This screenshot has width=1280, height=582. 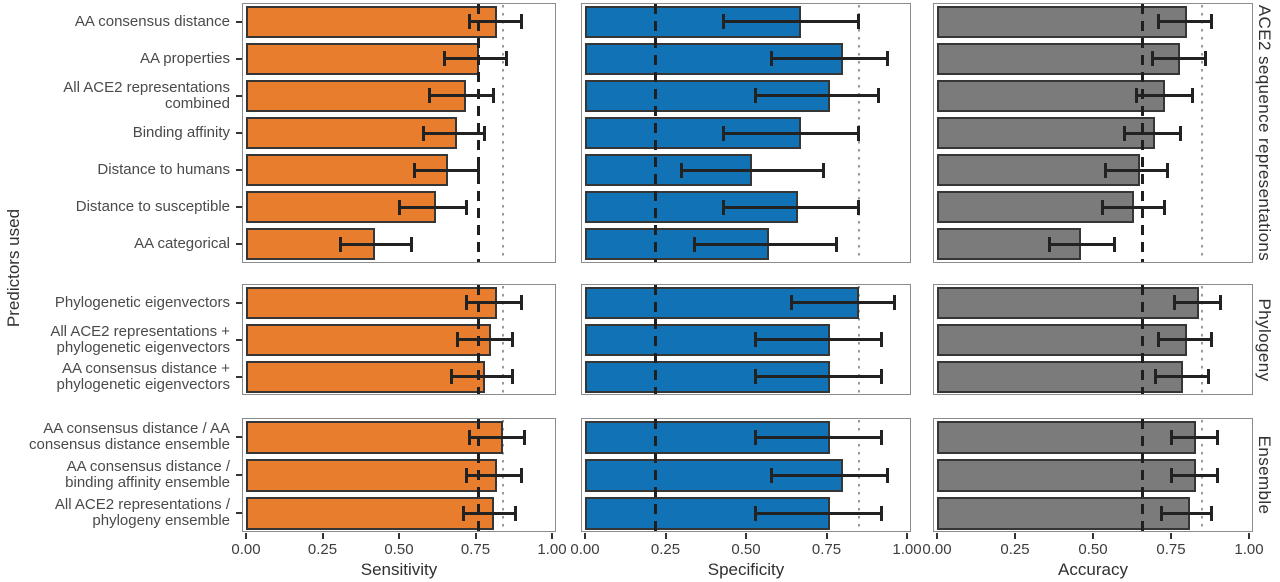 What do you see at coordinates (163, 170) in the screenshot?
I see `row-label: Distance to humans` at bounding box center [163, 170].